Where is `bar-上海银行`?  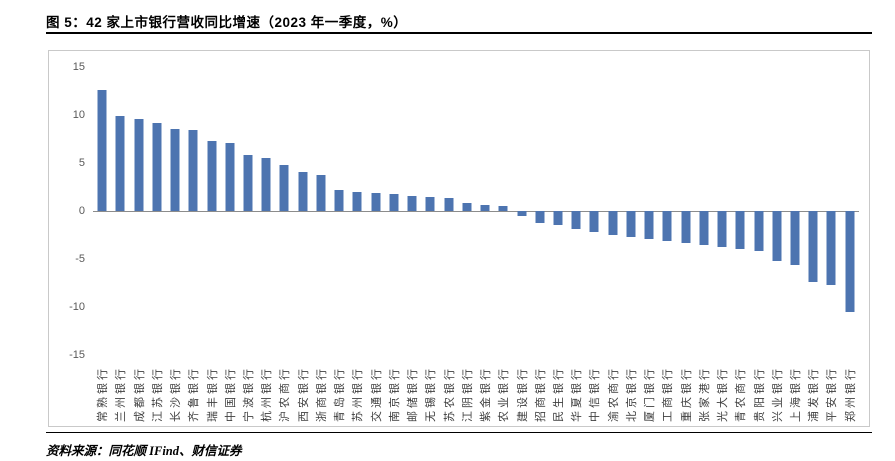 bar-上海银行 is located at coordinates (795, 238).